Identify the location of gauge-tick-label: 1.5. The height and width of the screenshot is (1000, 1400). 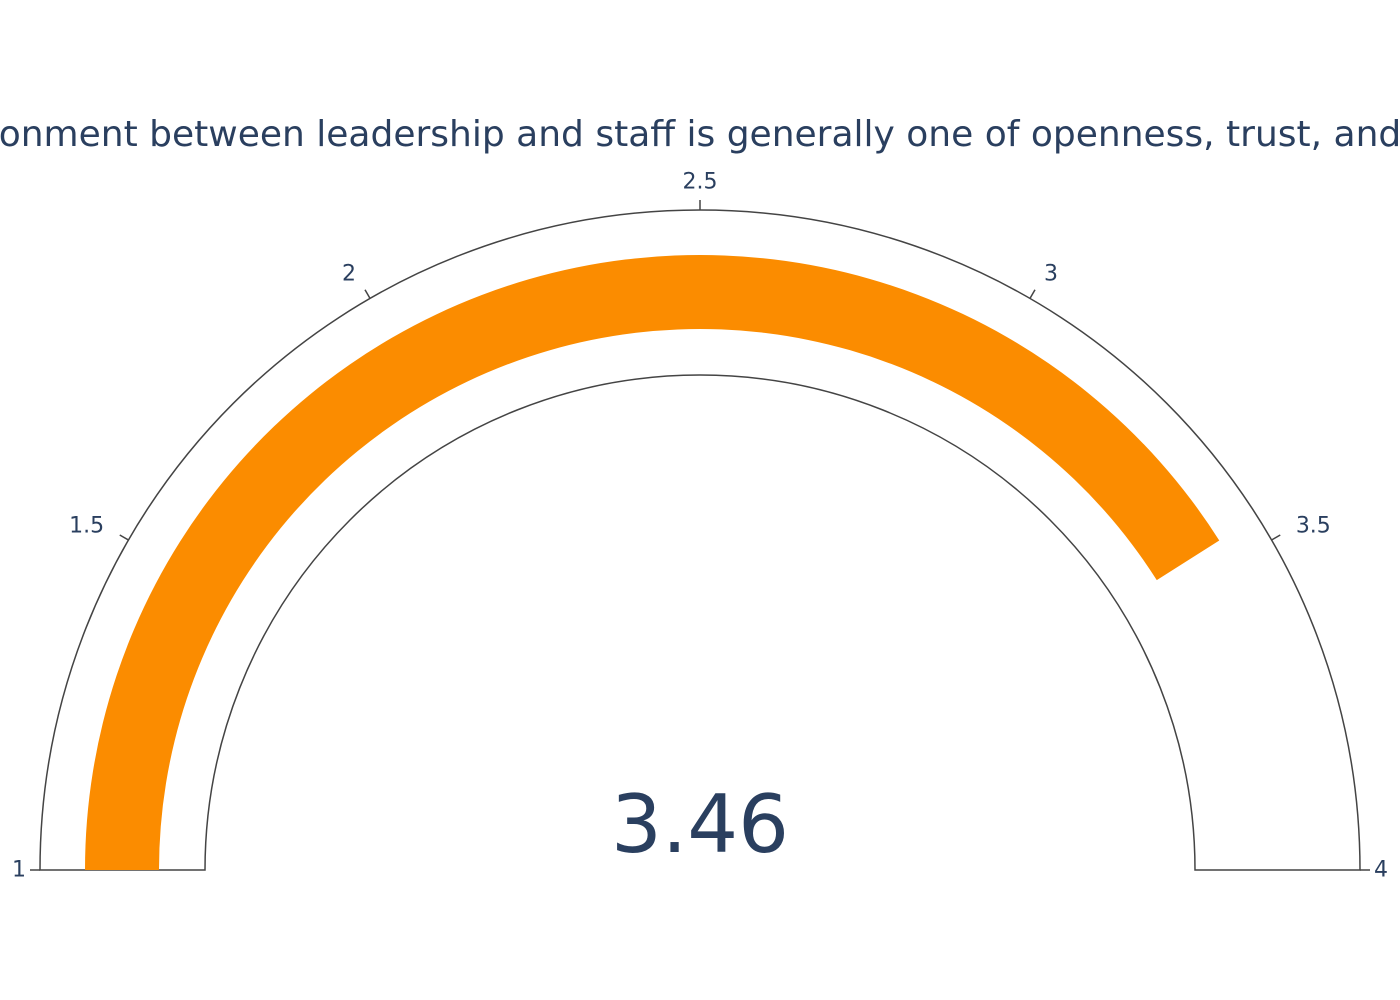
(86, 526).